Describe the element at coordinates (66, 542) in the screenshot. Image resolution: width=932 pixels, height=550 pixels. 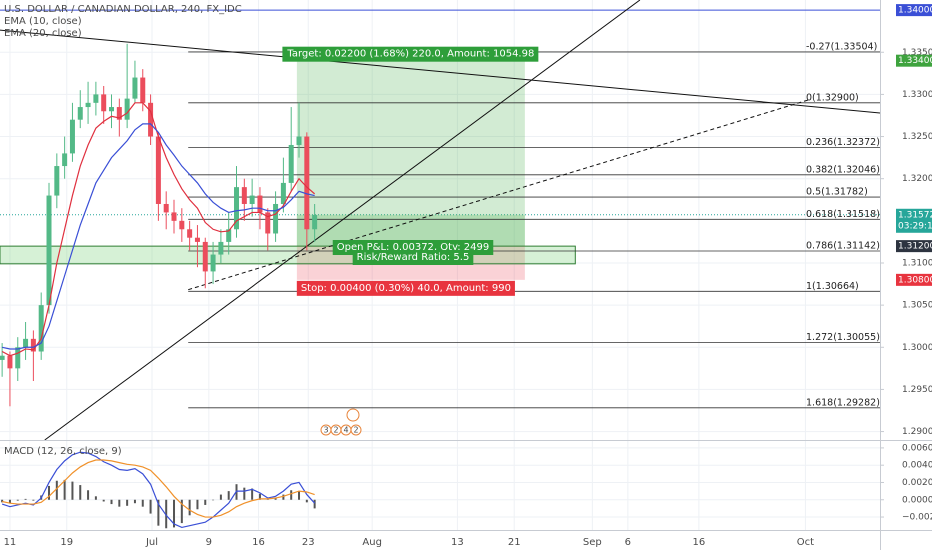
I see `x-tick-label: 19` at that location.